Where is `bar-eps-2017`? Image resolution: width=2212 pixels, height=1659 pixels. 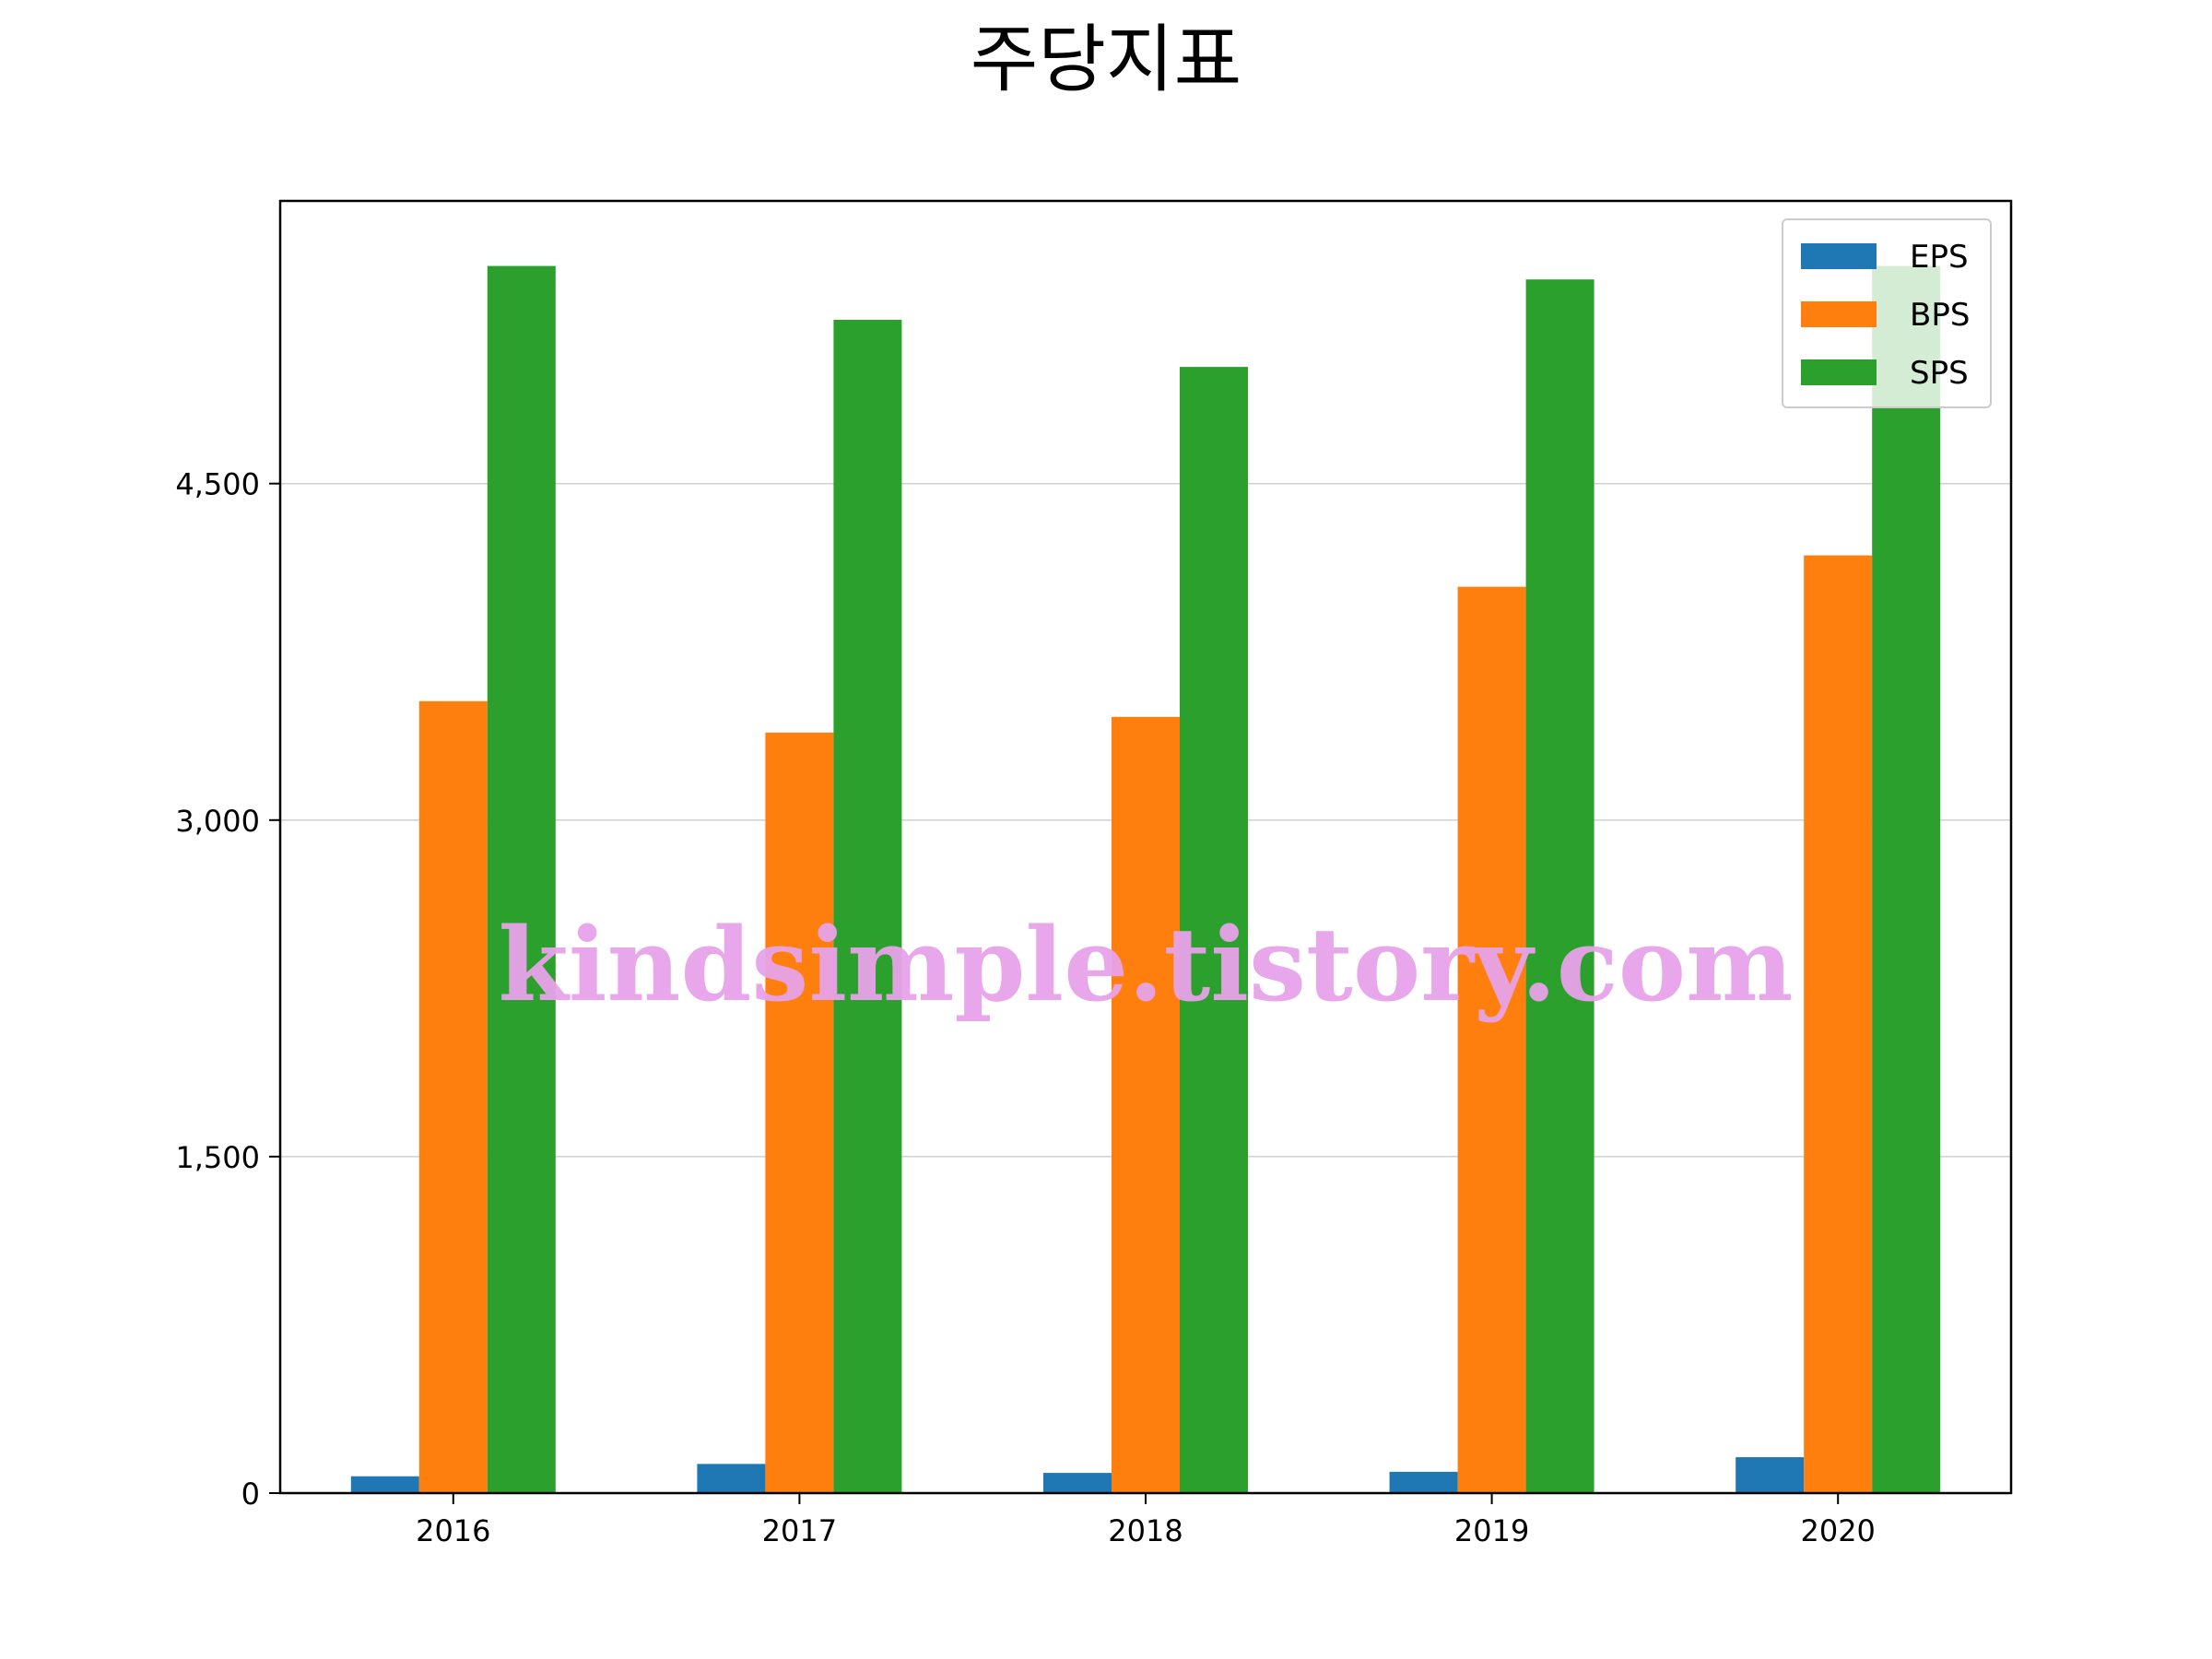
bar-eps-2017 is located at coordinates (731, 1478).